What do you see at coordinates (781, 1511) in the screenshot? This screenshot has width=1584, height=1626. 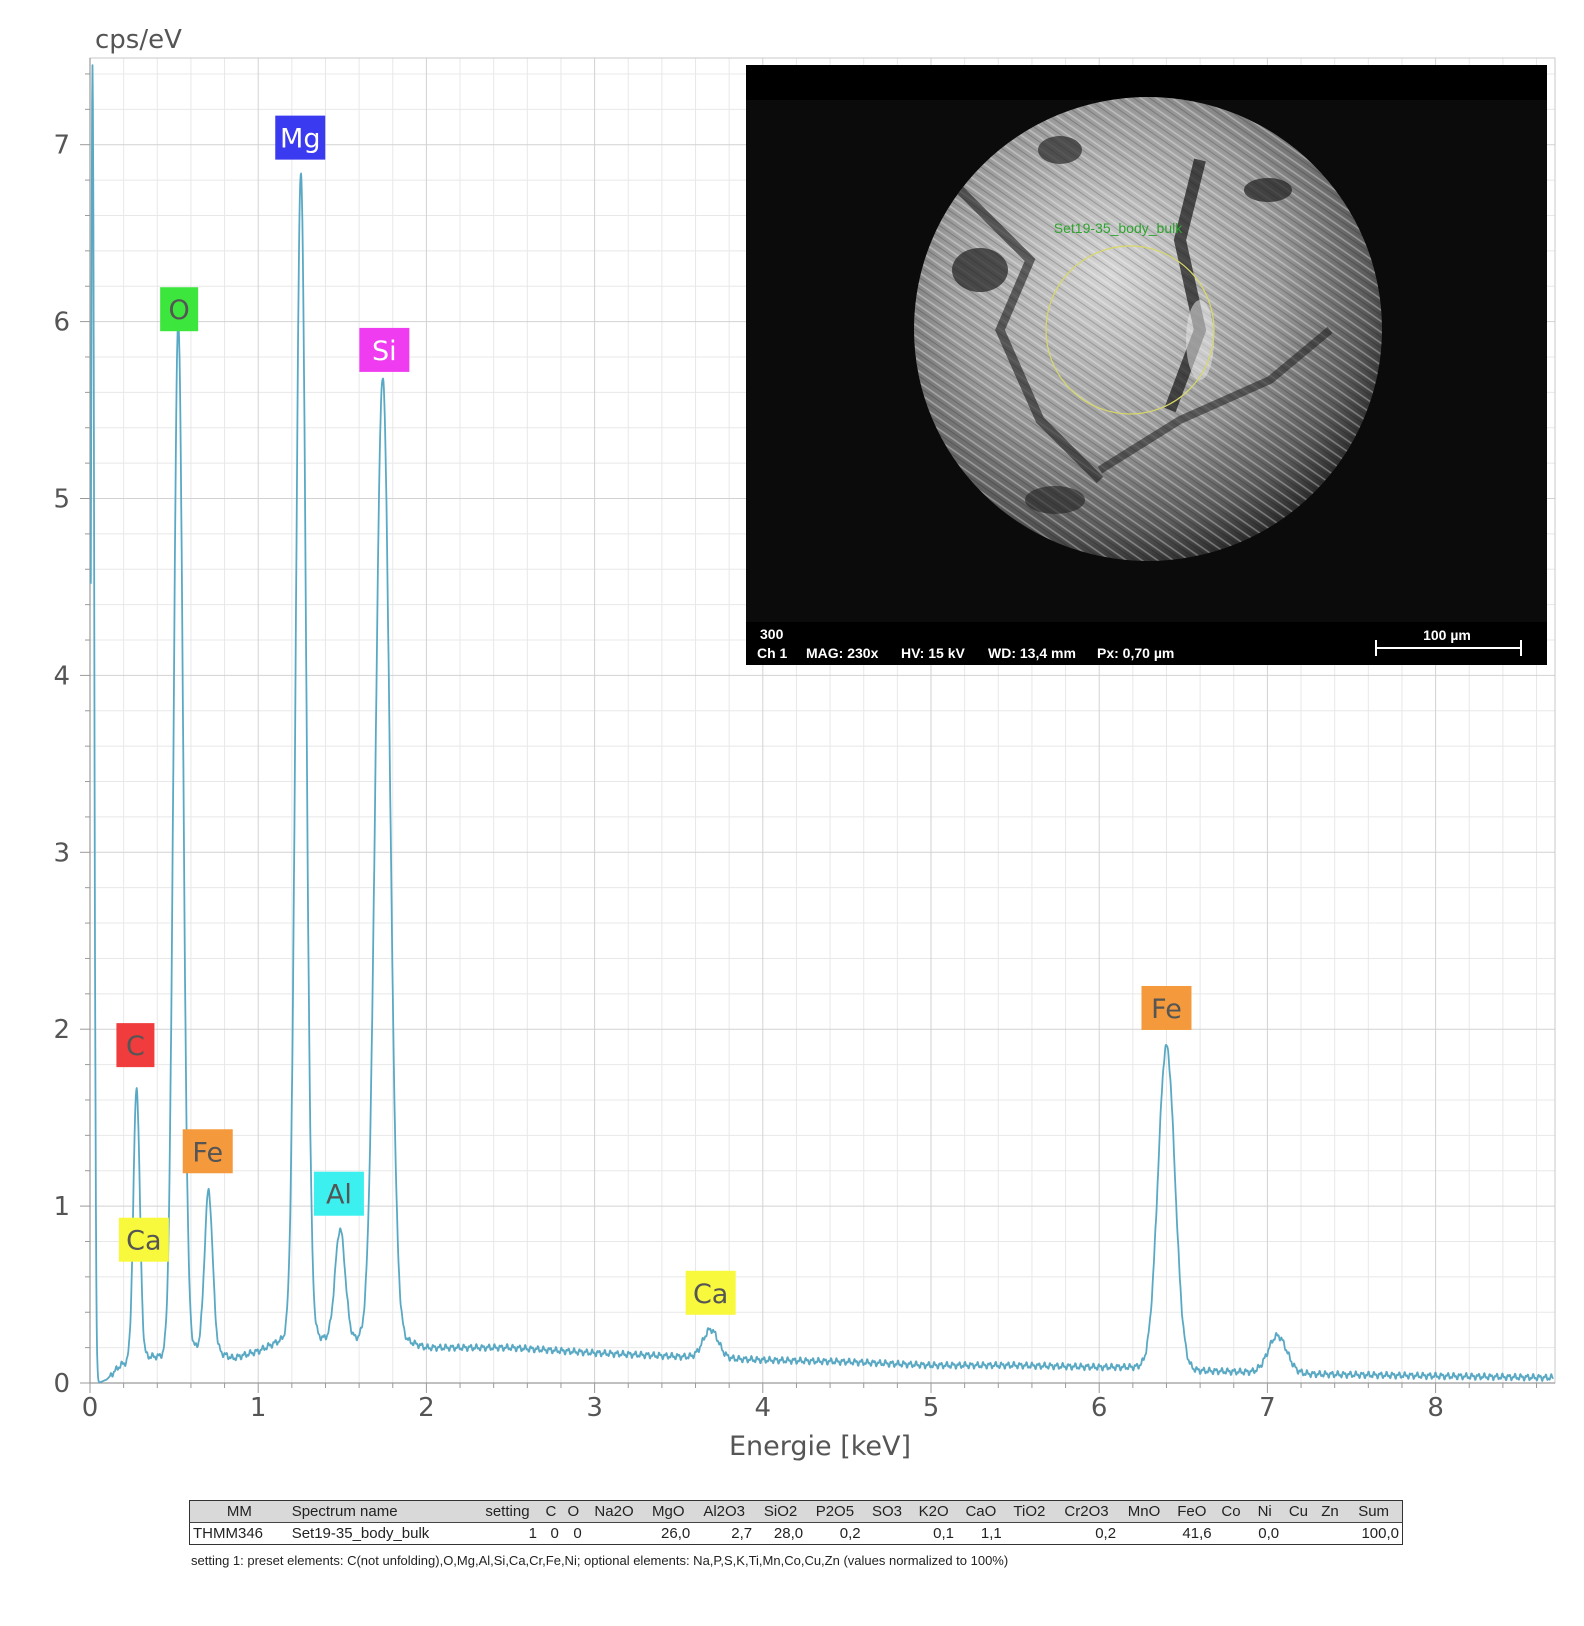 I see `table-header-cell: SiO2` at bounding box center [781, 1511].